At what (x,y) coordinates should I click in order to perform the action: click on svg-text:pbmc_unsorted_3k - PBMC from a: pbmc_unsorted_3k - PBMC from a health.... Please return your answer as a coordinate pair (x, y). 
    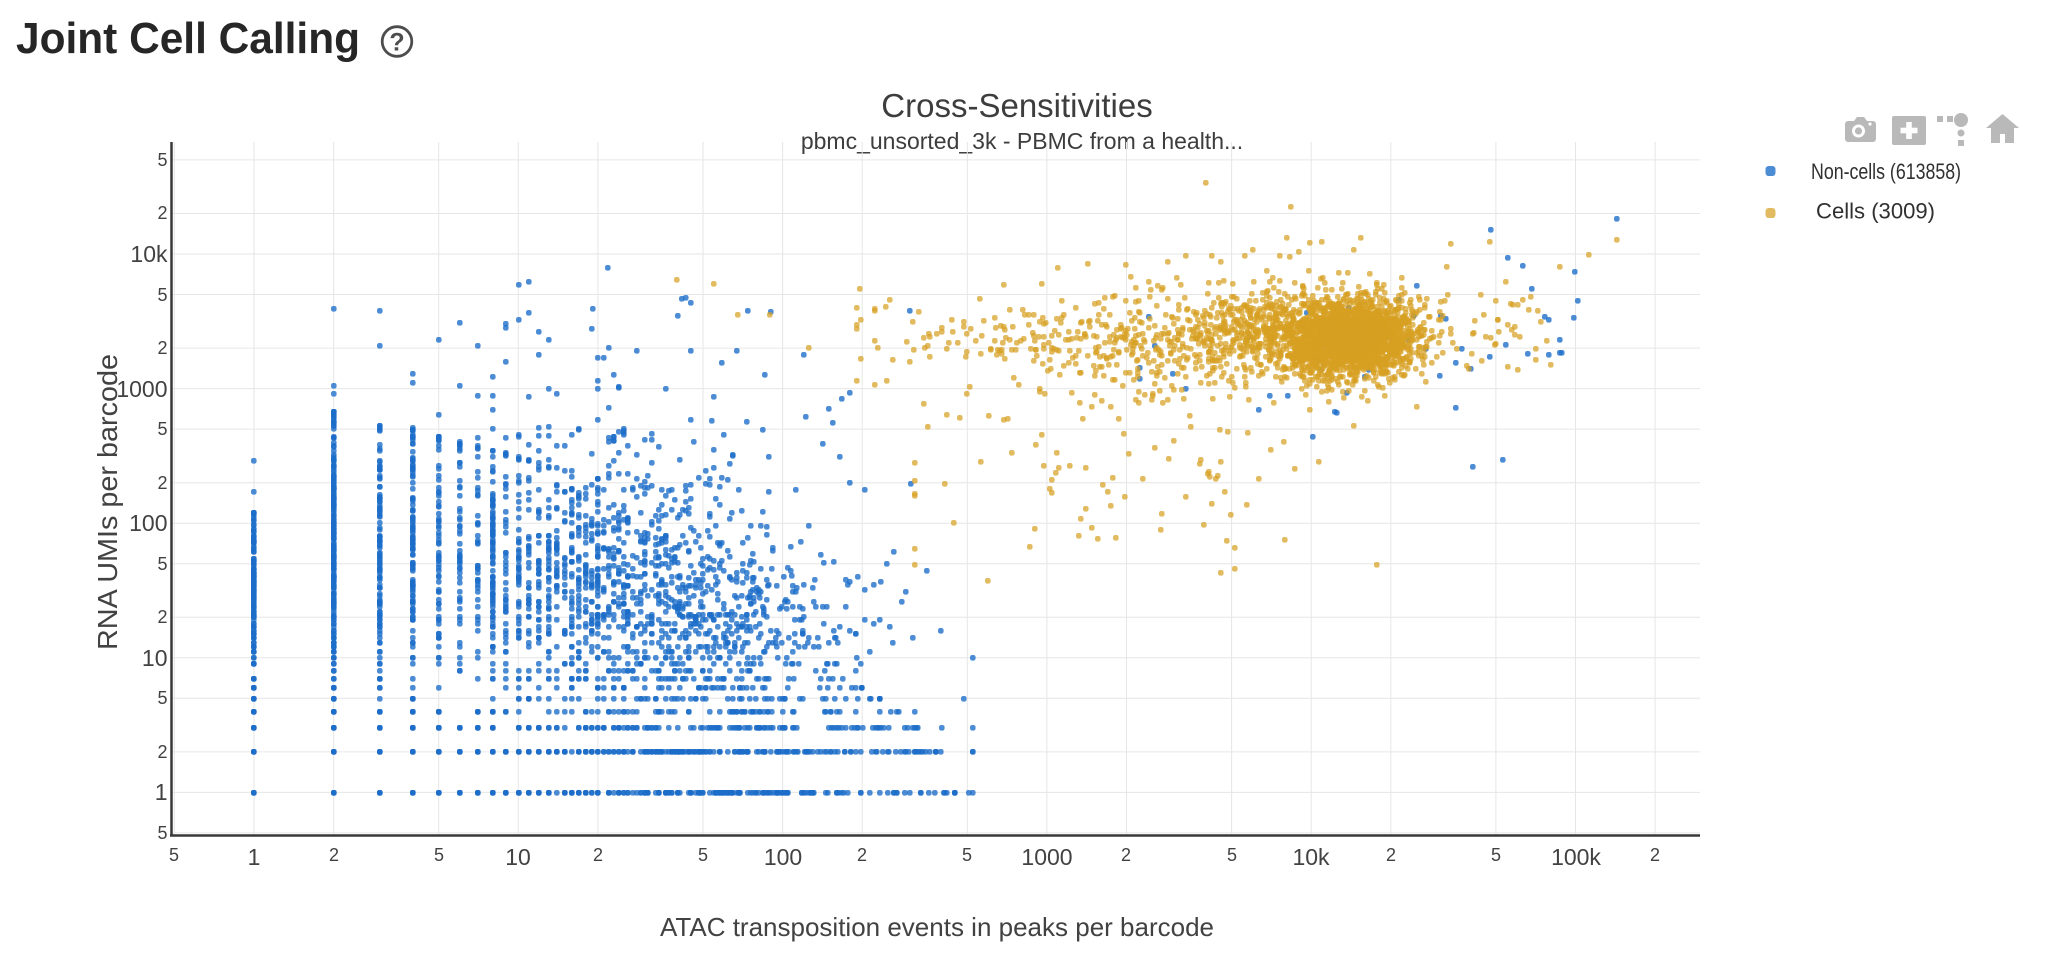
    Looking at the image, I should click on (1022, 141).